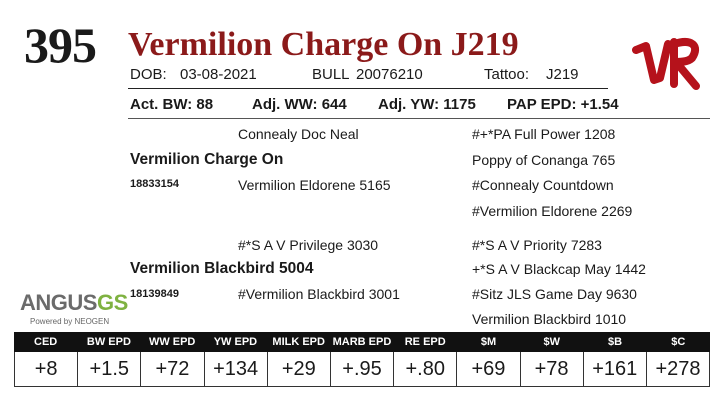 Image resolution: width=720 pixels, height=416 pixels. Describe the element at coordinates (173, 369) in the screenshot. I see `epd-value-ww: +72` at that location.